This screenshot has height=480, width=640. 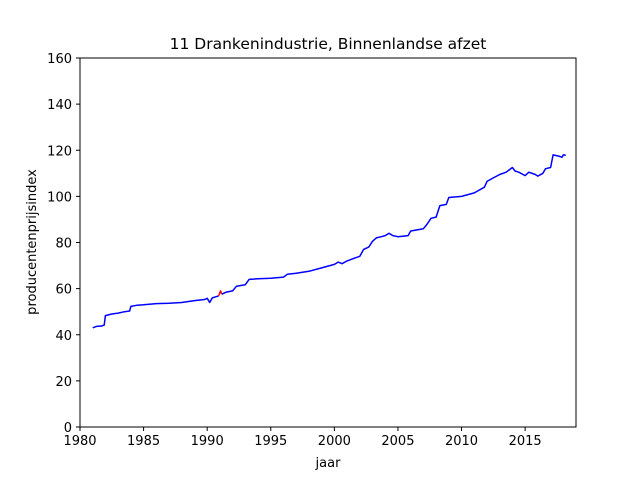 I want to click on x-tick-label: 1985, so click(x=143, y=441).